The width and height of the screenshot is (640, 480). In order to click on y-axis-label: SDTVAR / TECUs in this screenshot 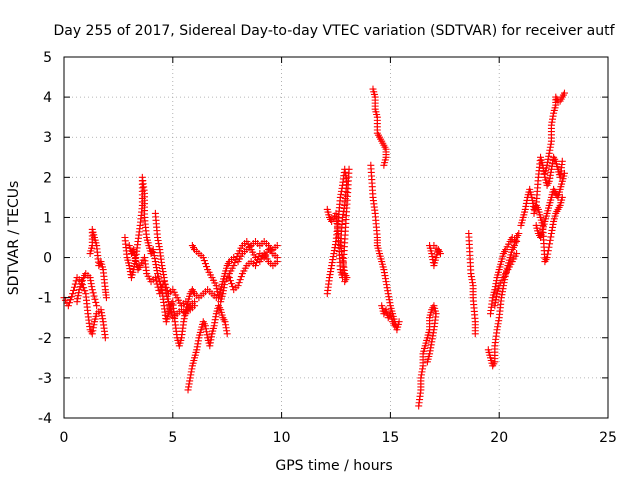, I will do `click(14, 238)`.